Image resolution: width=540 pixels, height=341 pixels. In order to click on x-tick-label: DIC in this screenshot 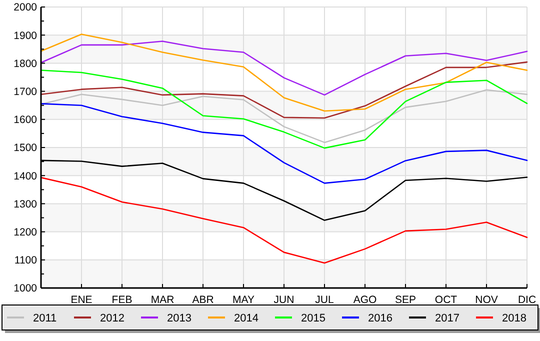, I will do `click(527, 300)`.